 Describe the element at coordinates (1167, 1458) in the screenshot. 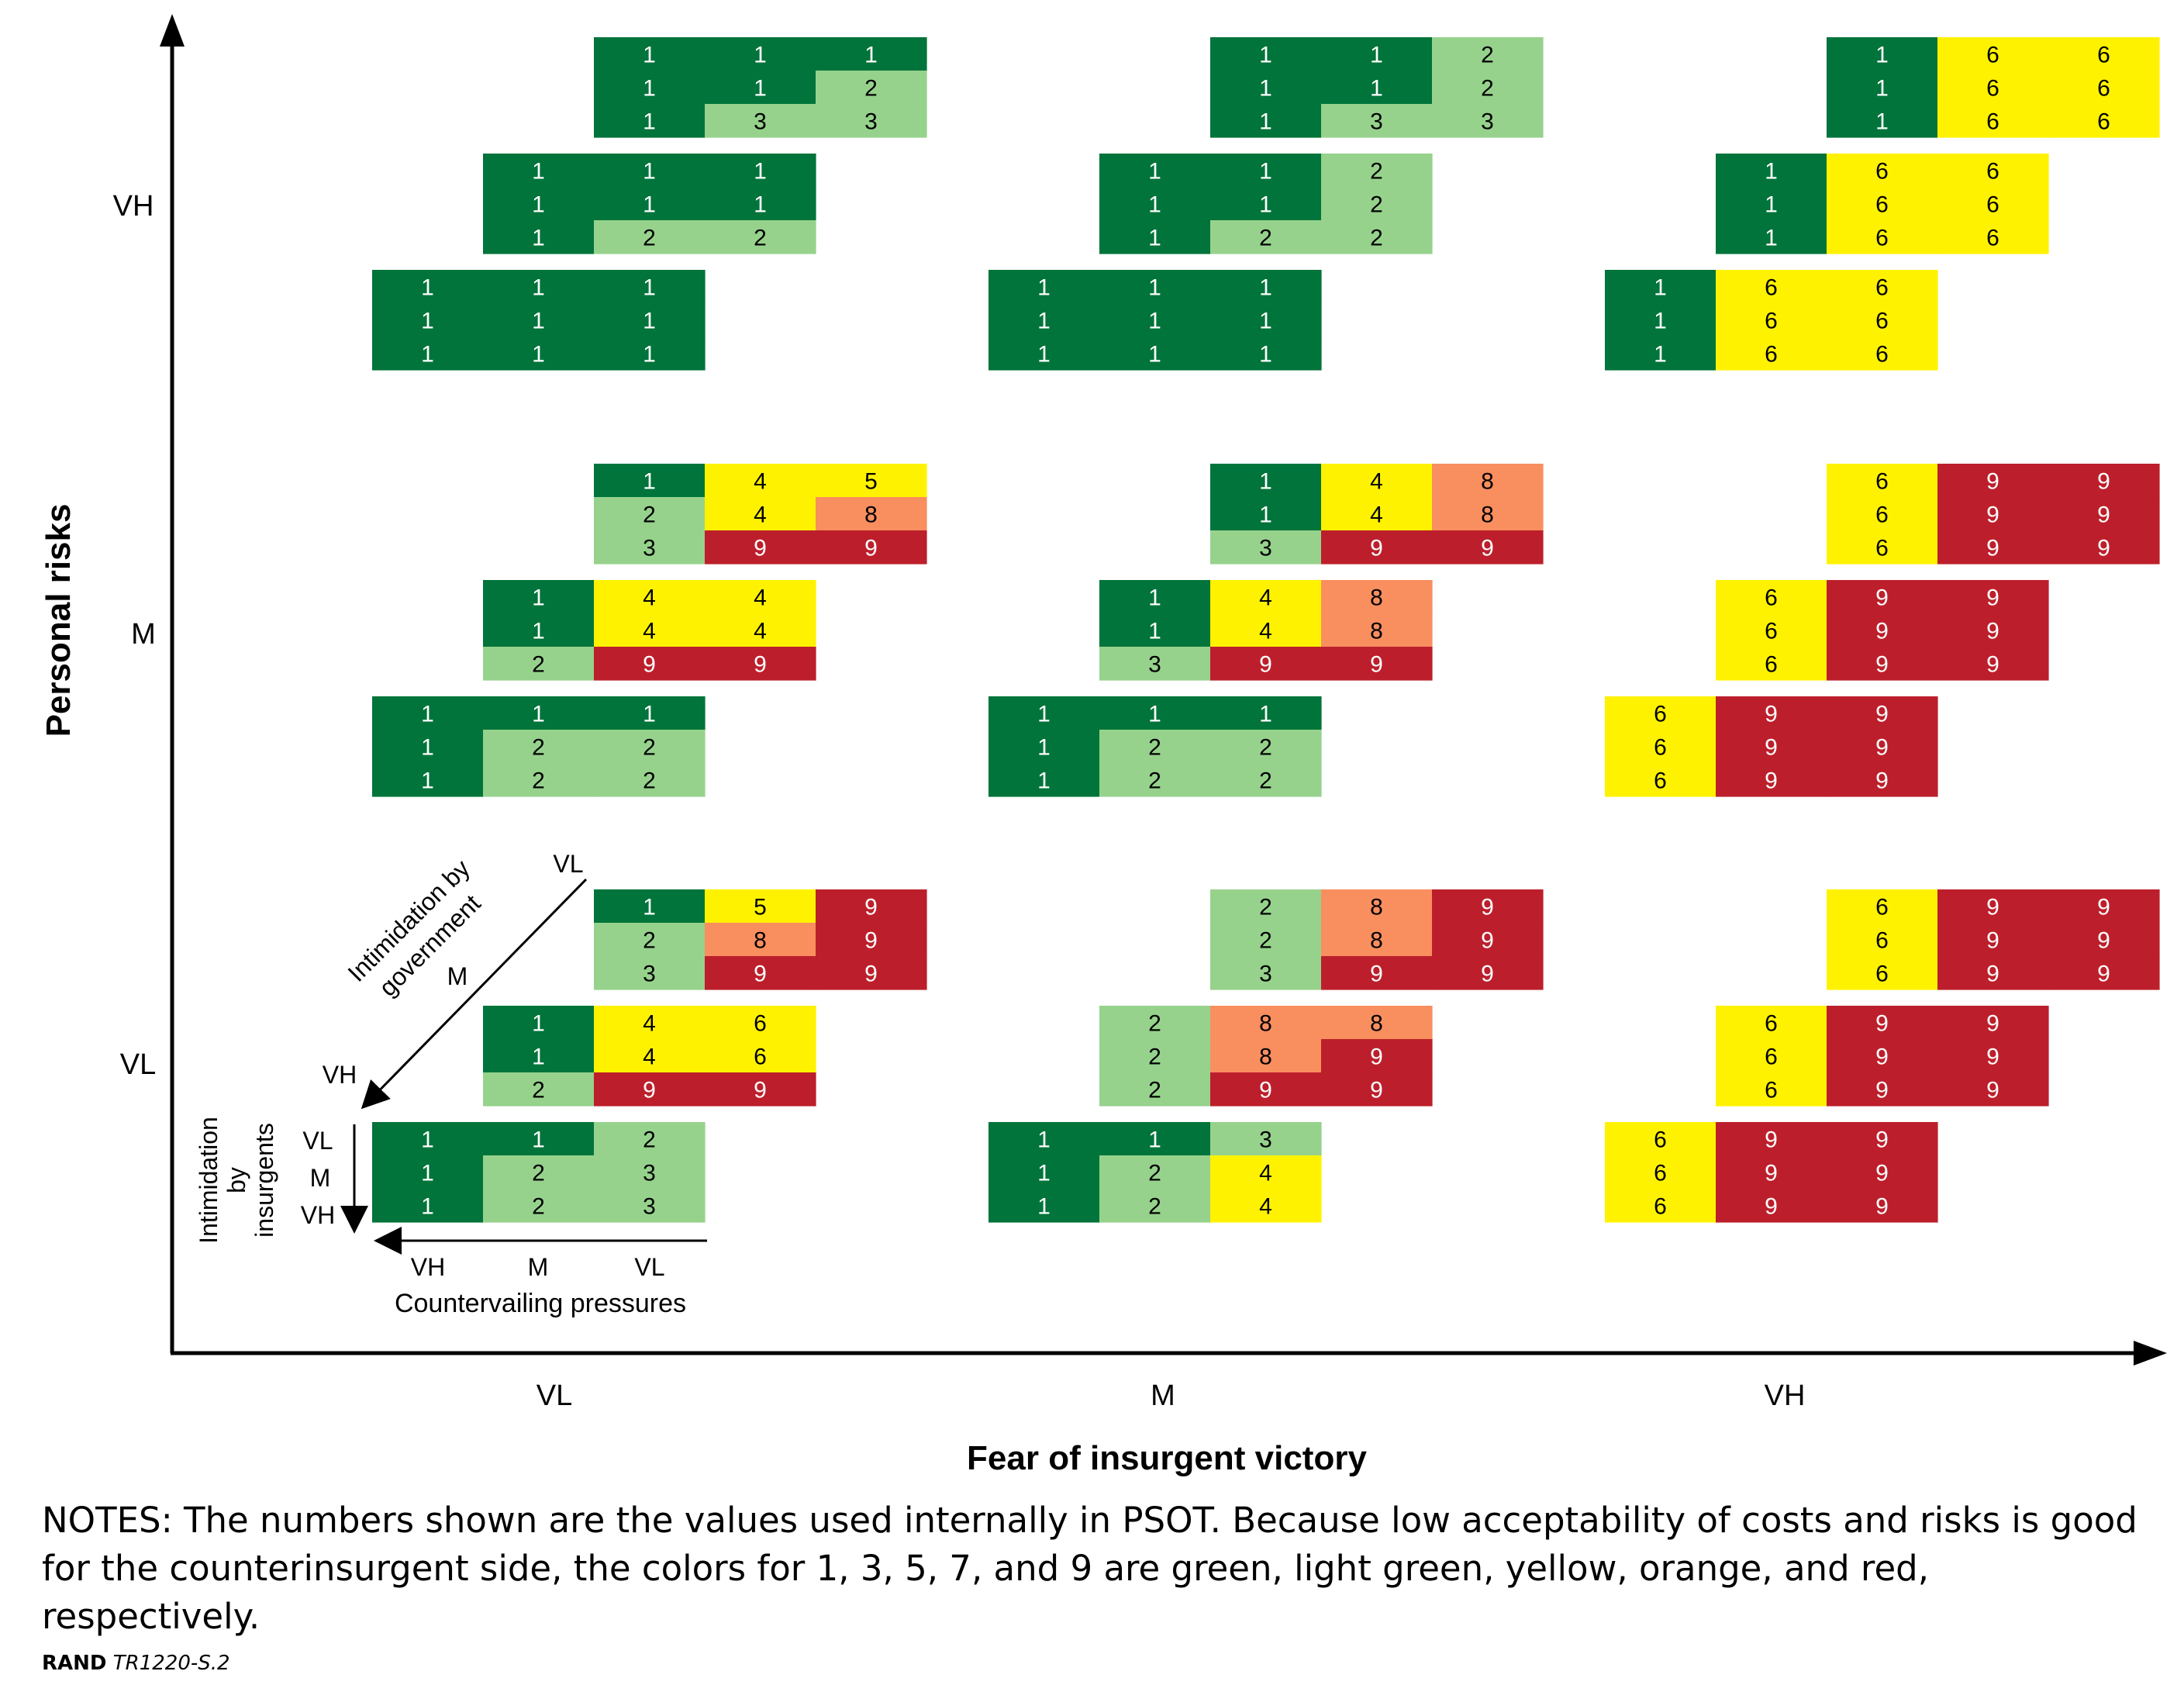

I see `x-axis-label: Fear of insurgent victory` at that location.